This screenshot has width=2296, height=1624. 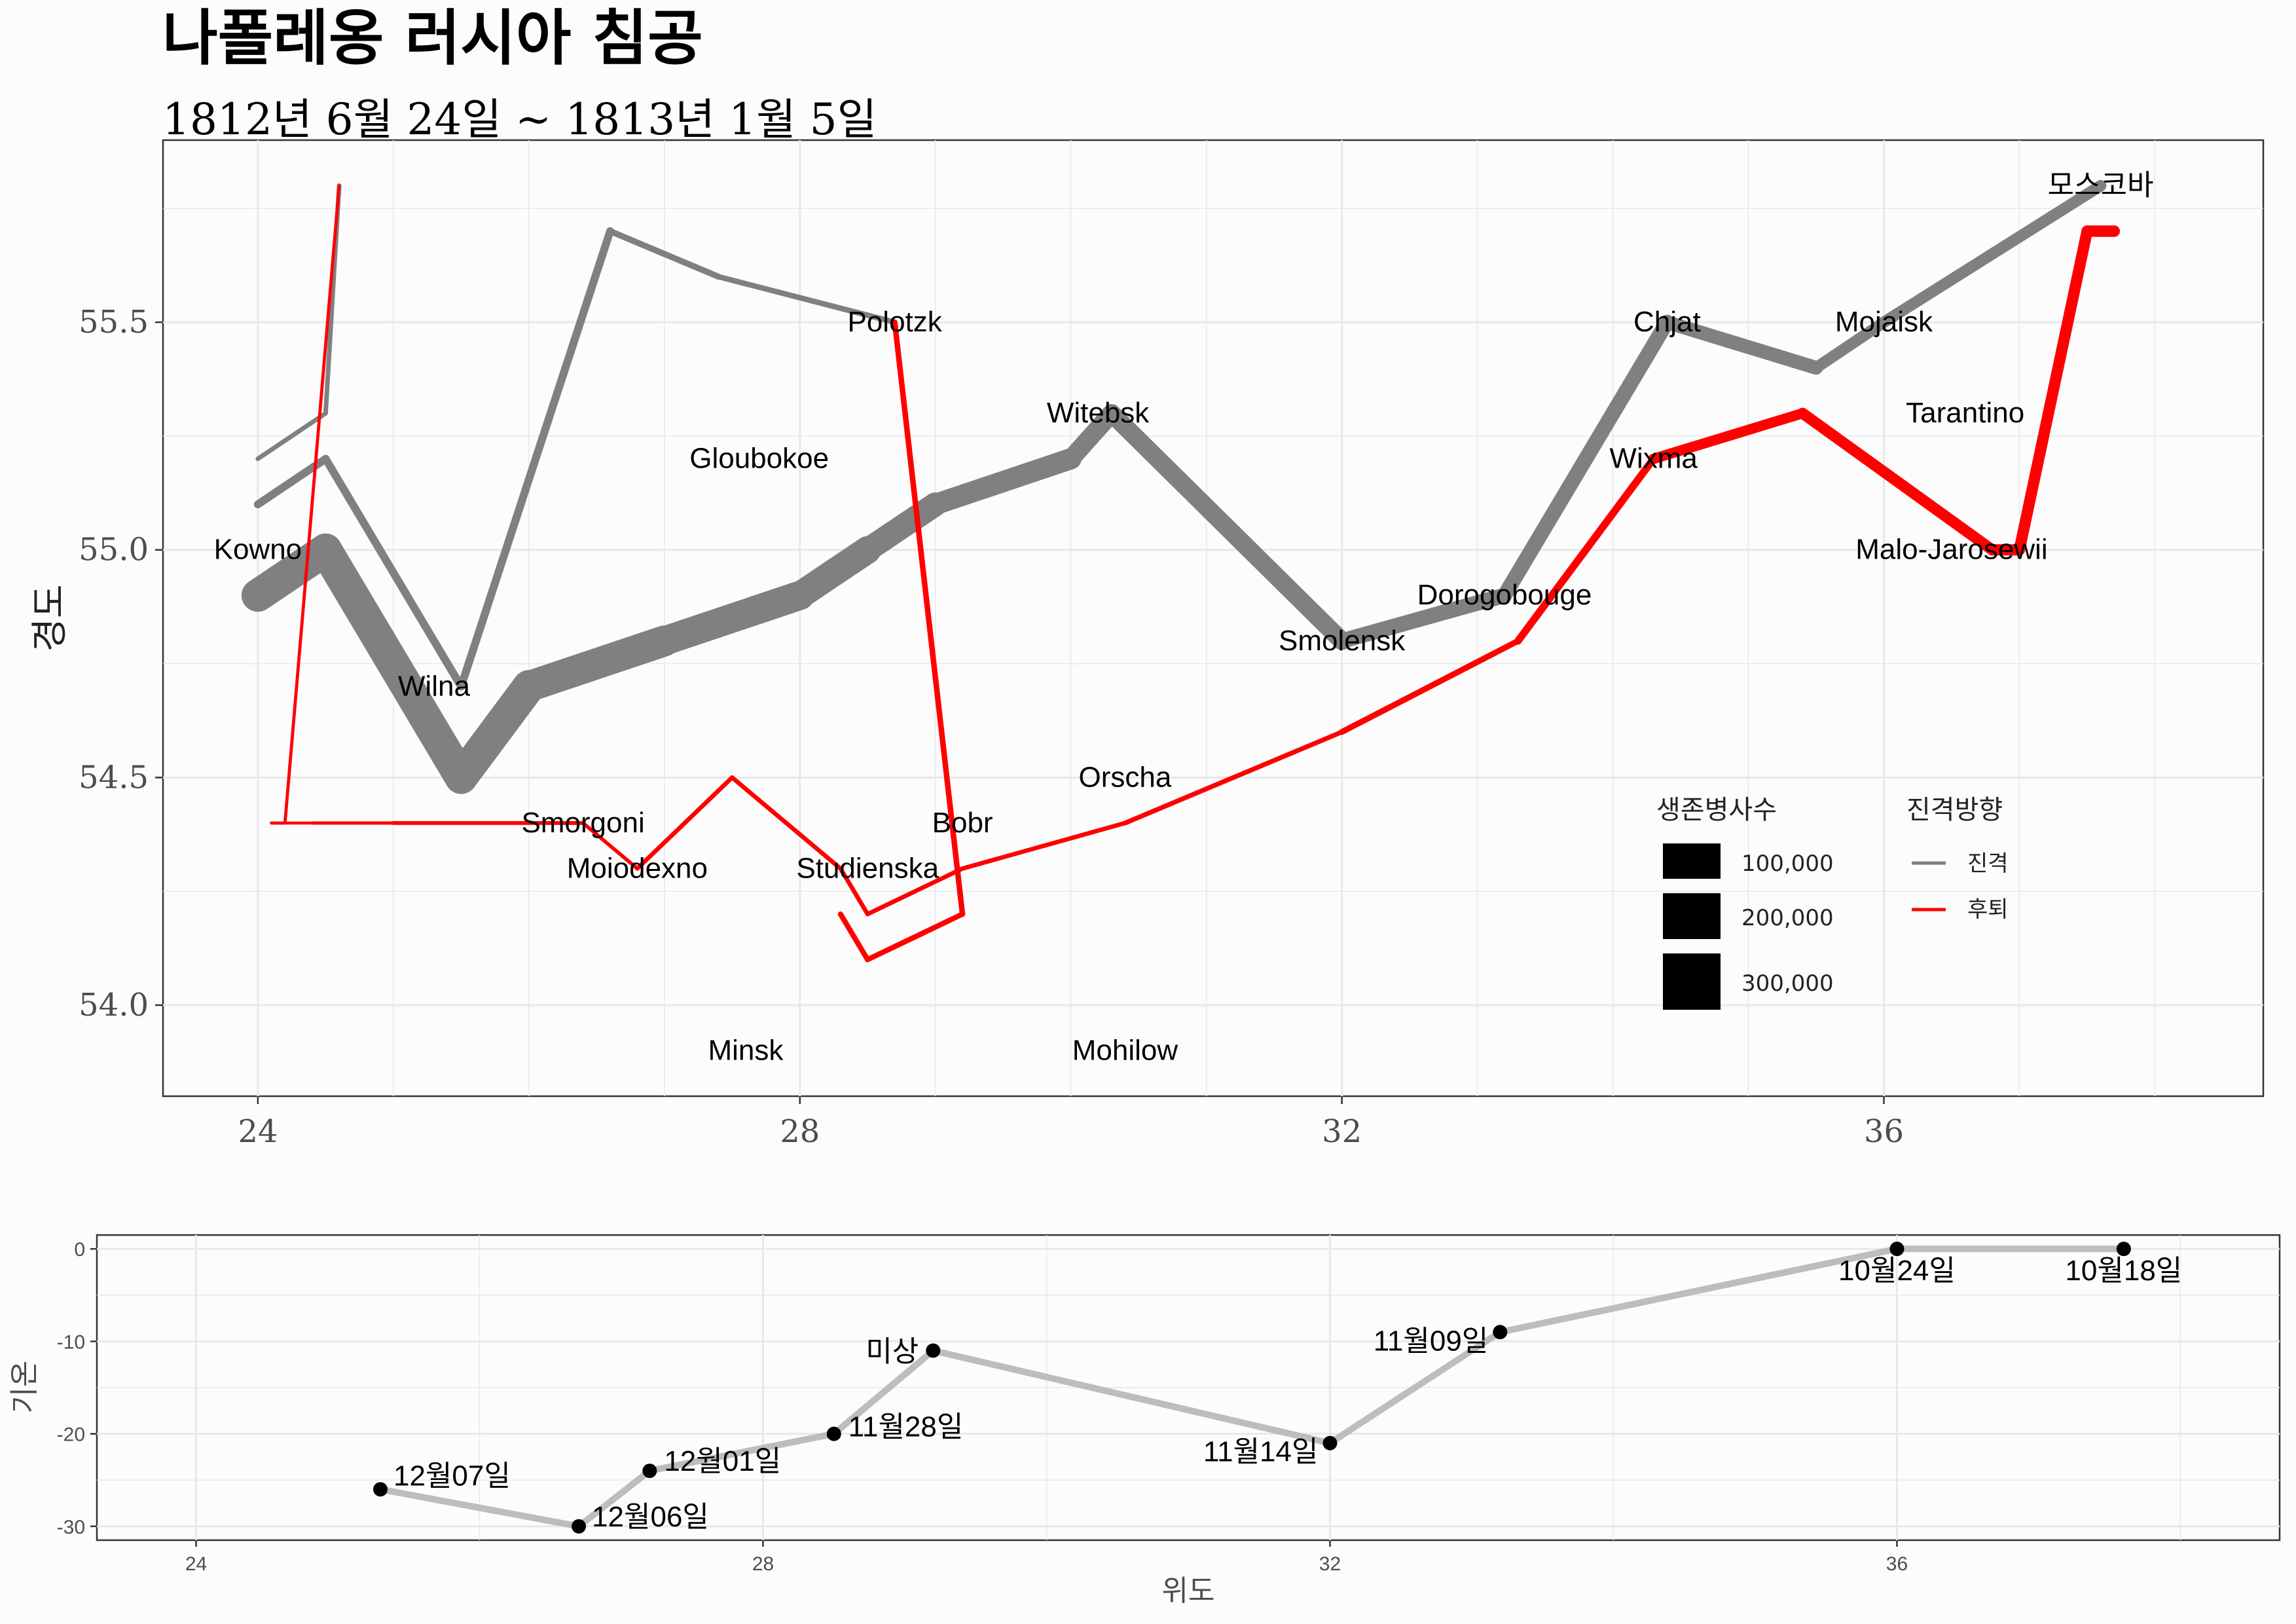 I want to click on city-label: Wixma, so click(x=1653, y=459).